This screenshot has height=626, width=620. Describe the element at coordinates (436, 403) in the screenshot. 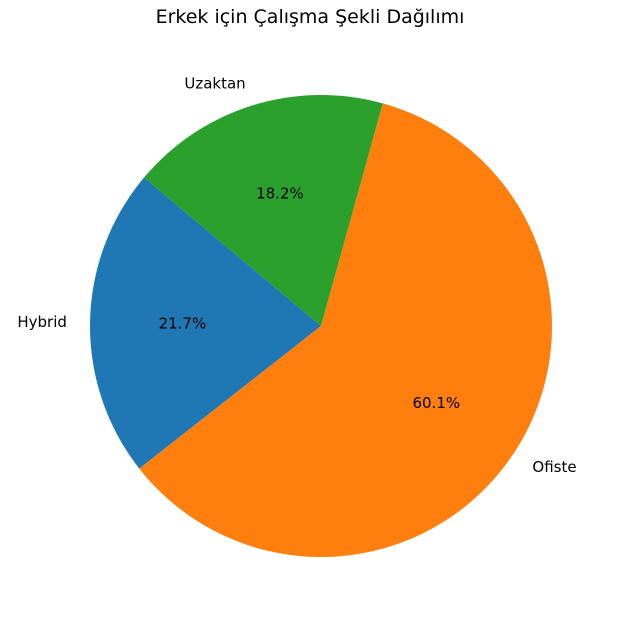

I see `pie-pct-label-ofiste: 60.1%` at that location.